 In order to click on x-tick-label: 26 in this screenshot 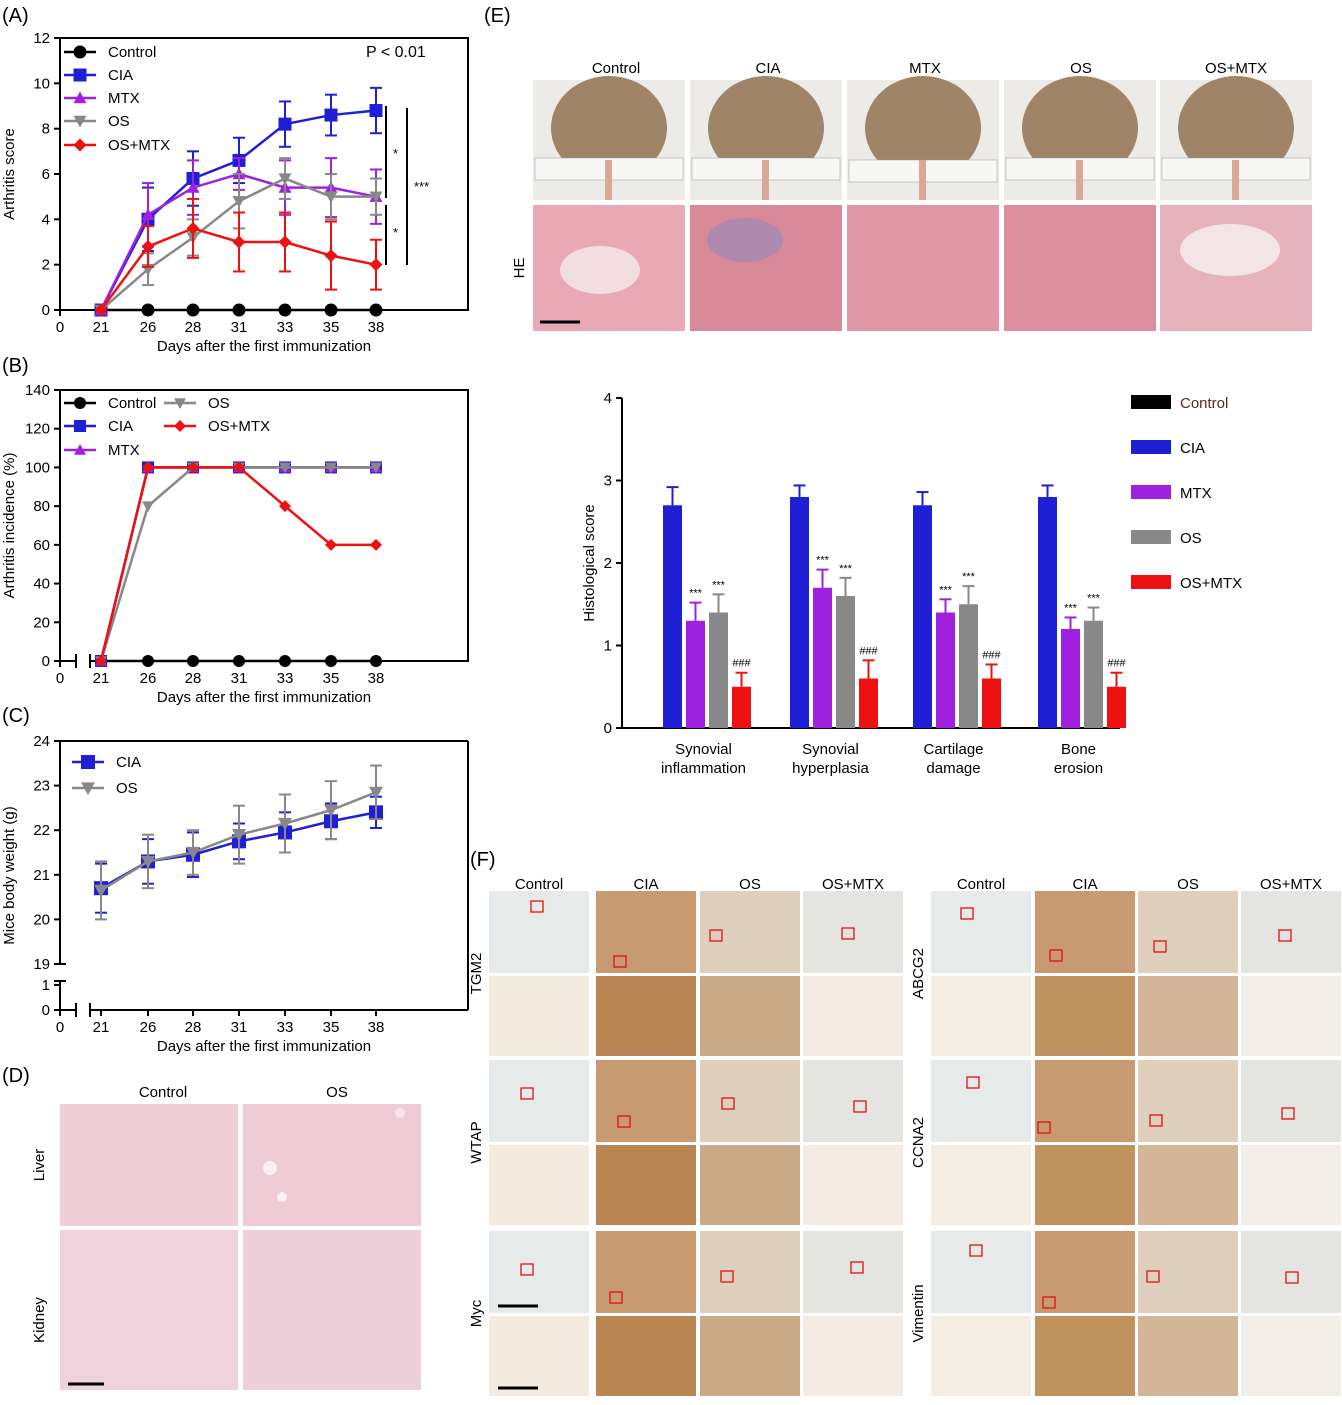, I will do `click(148, 678)`.